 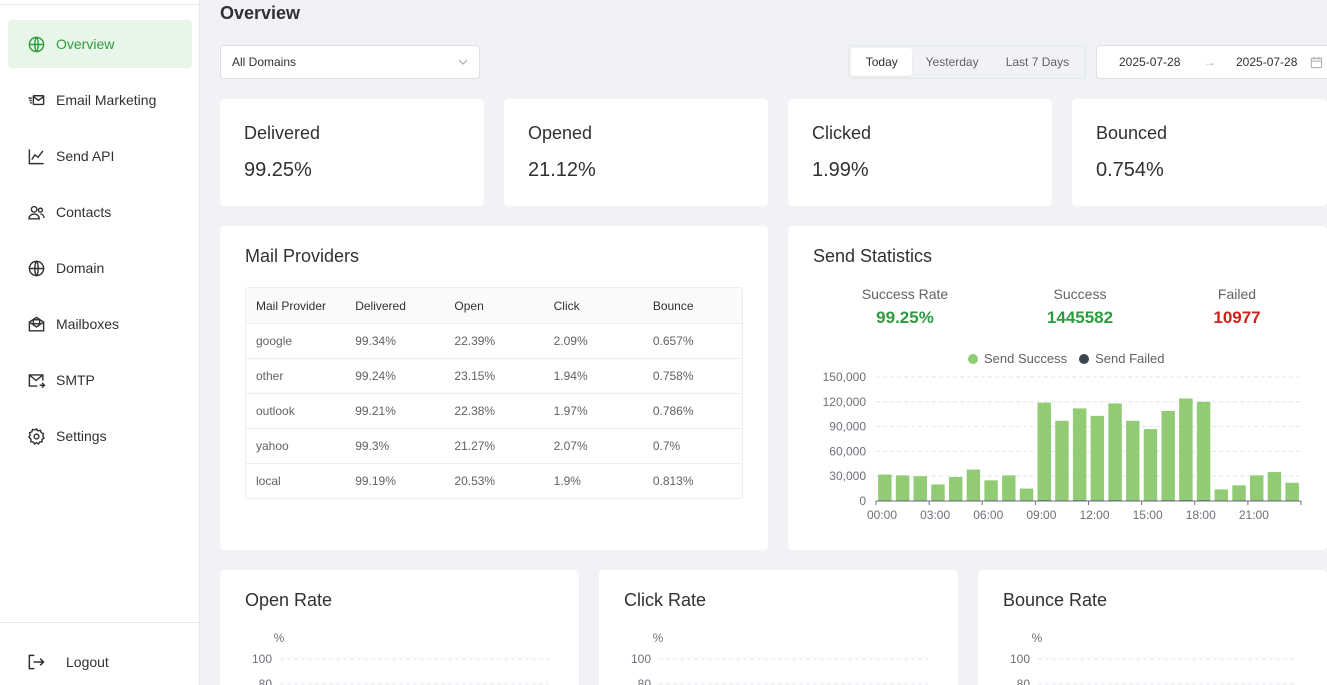 I want to click on sidebar-item-domain: Domain, so click(x=100, y=268).